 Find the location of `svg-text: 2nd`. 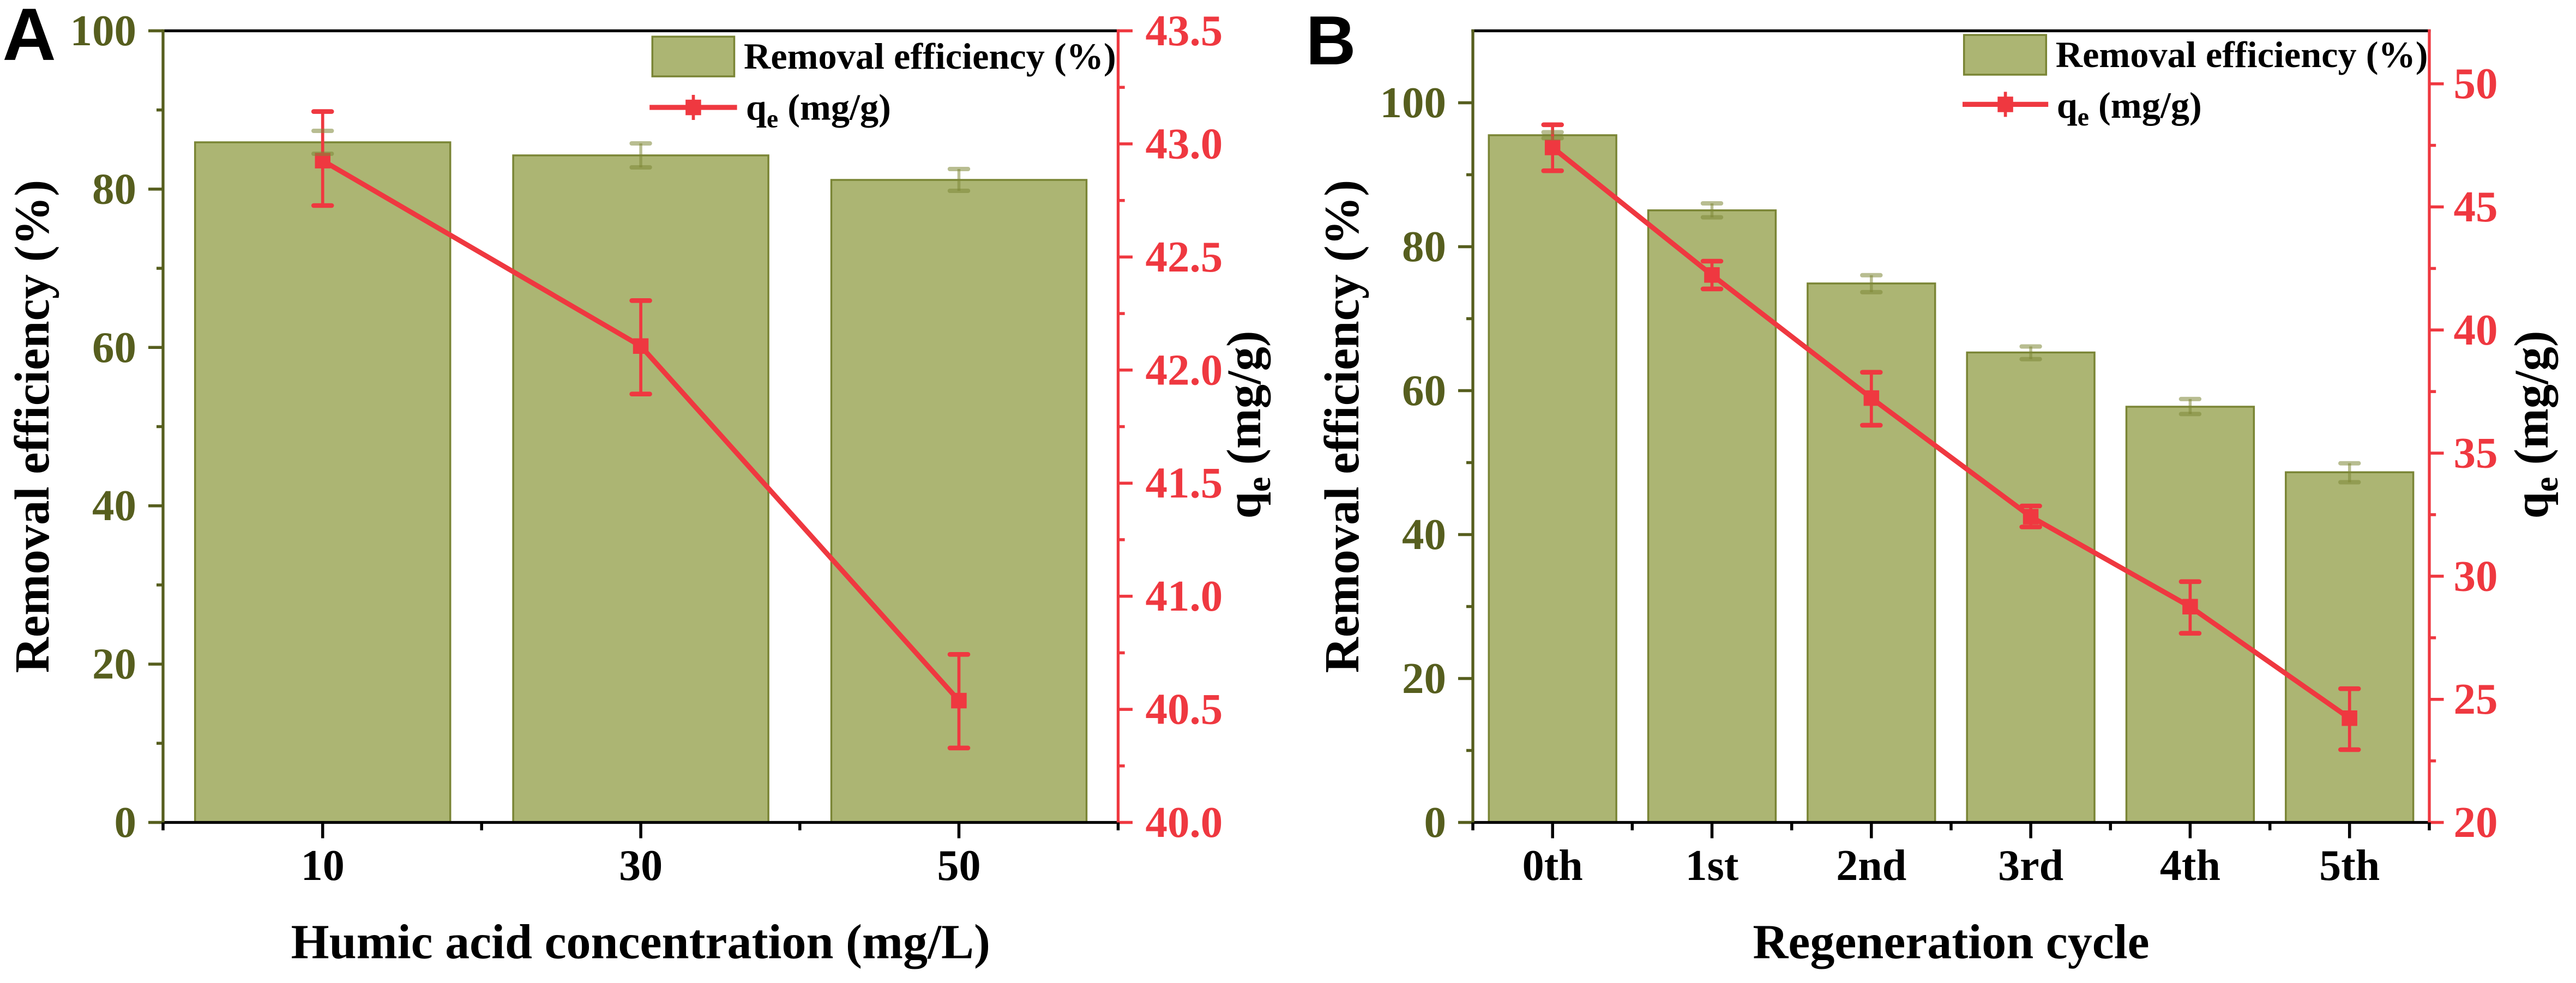

svg-text: 2nd is located at coordinates (1871, 866).